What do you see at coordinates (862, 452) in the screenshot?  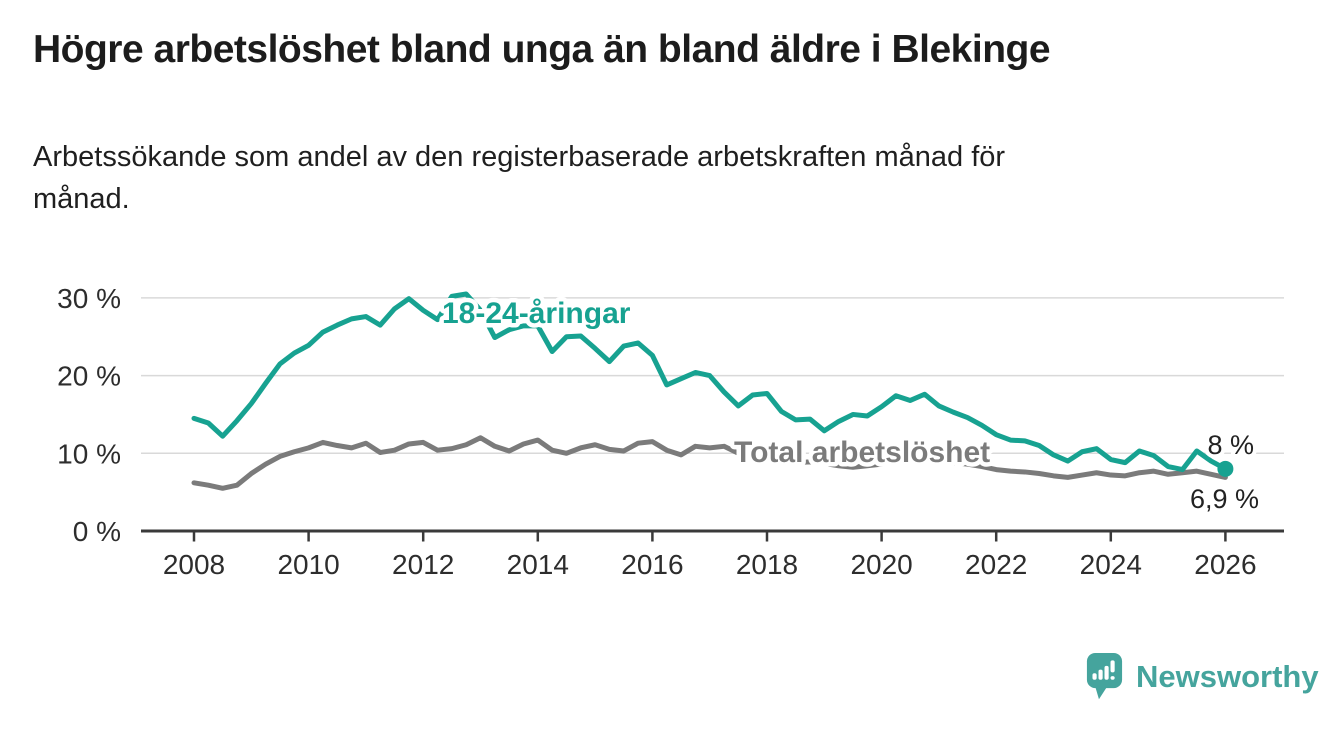 I see `series-label-total: Total arbetslöshet` at bounding box center [862, 452].